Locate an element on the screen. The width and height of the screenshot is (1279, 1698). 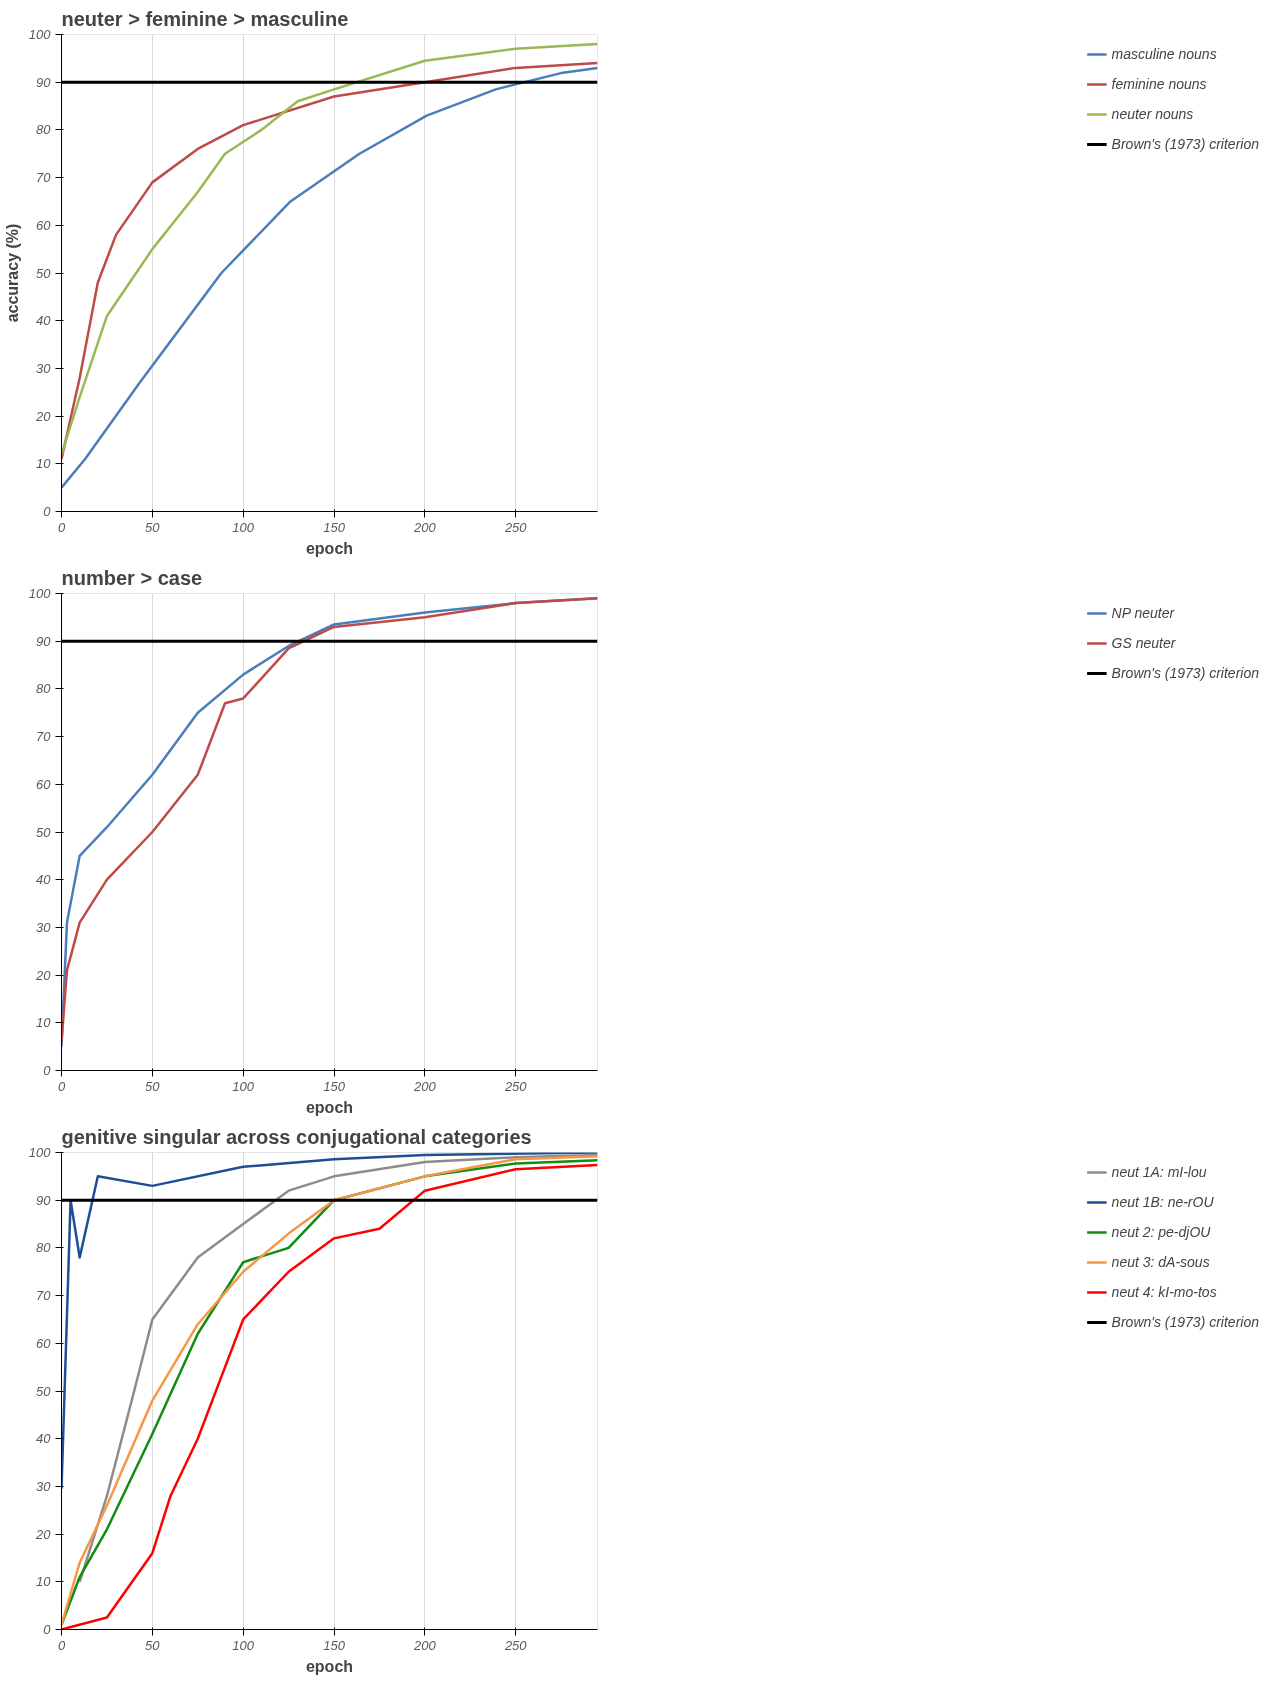
legend-label: feminine nouns is located at coordinates (1159, 84).